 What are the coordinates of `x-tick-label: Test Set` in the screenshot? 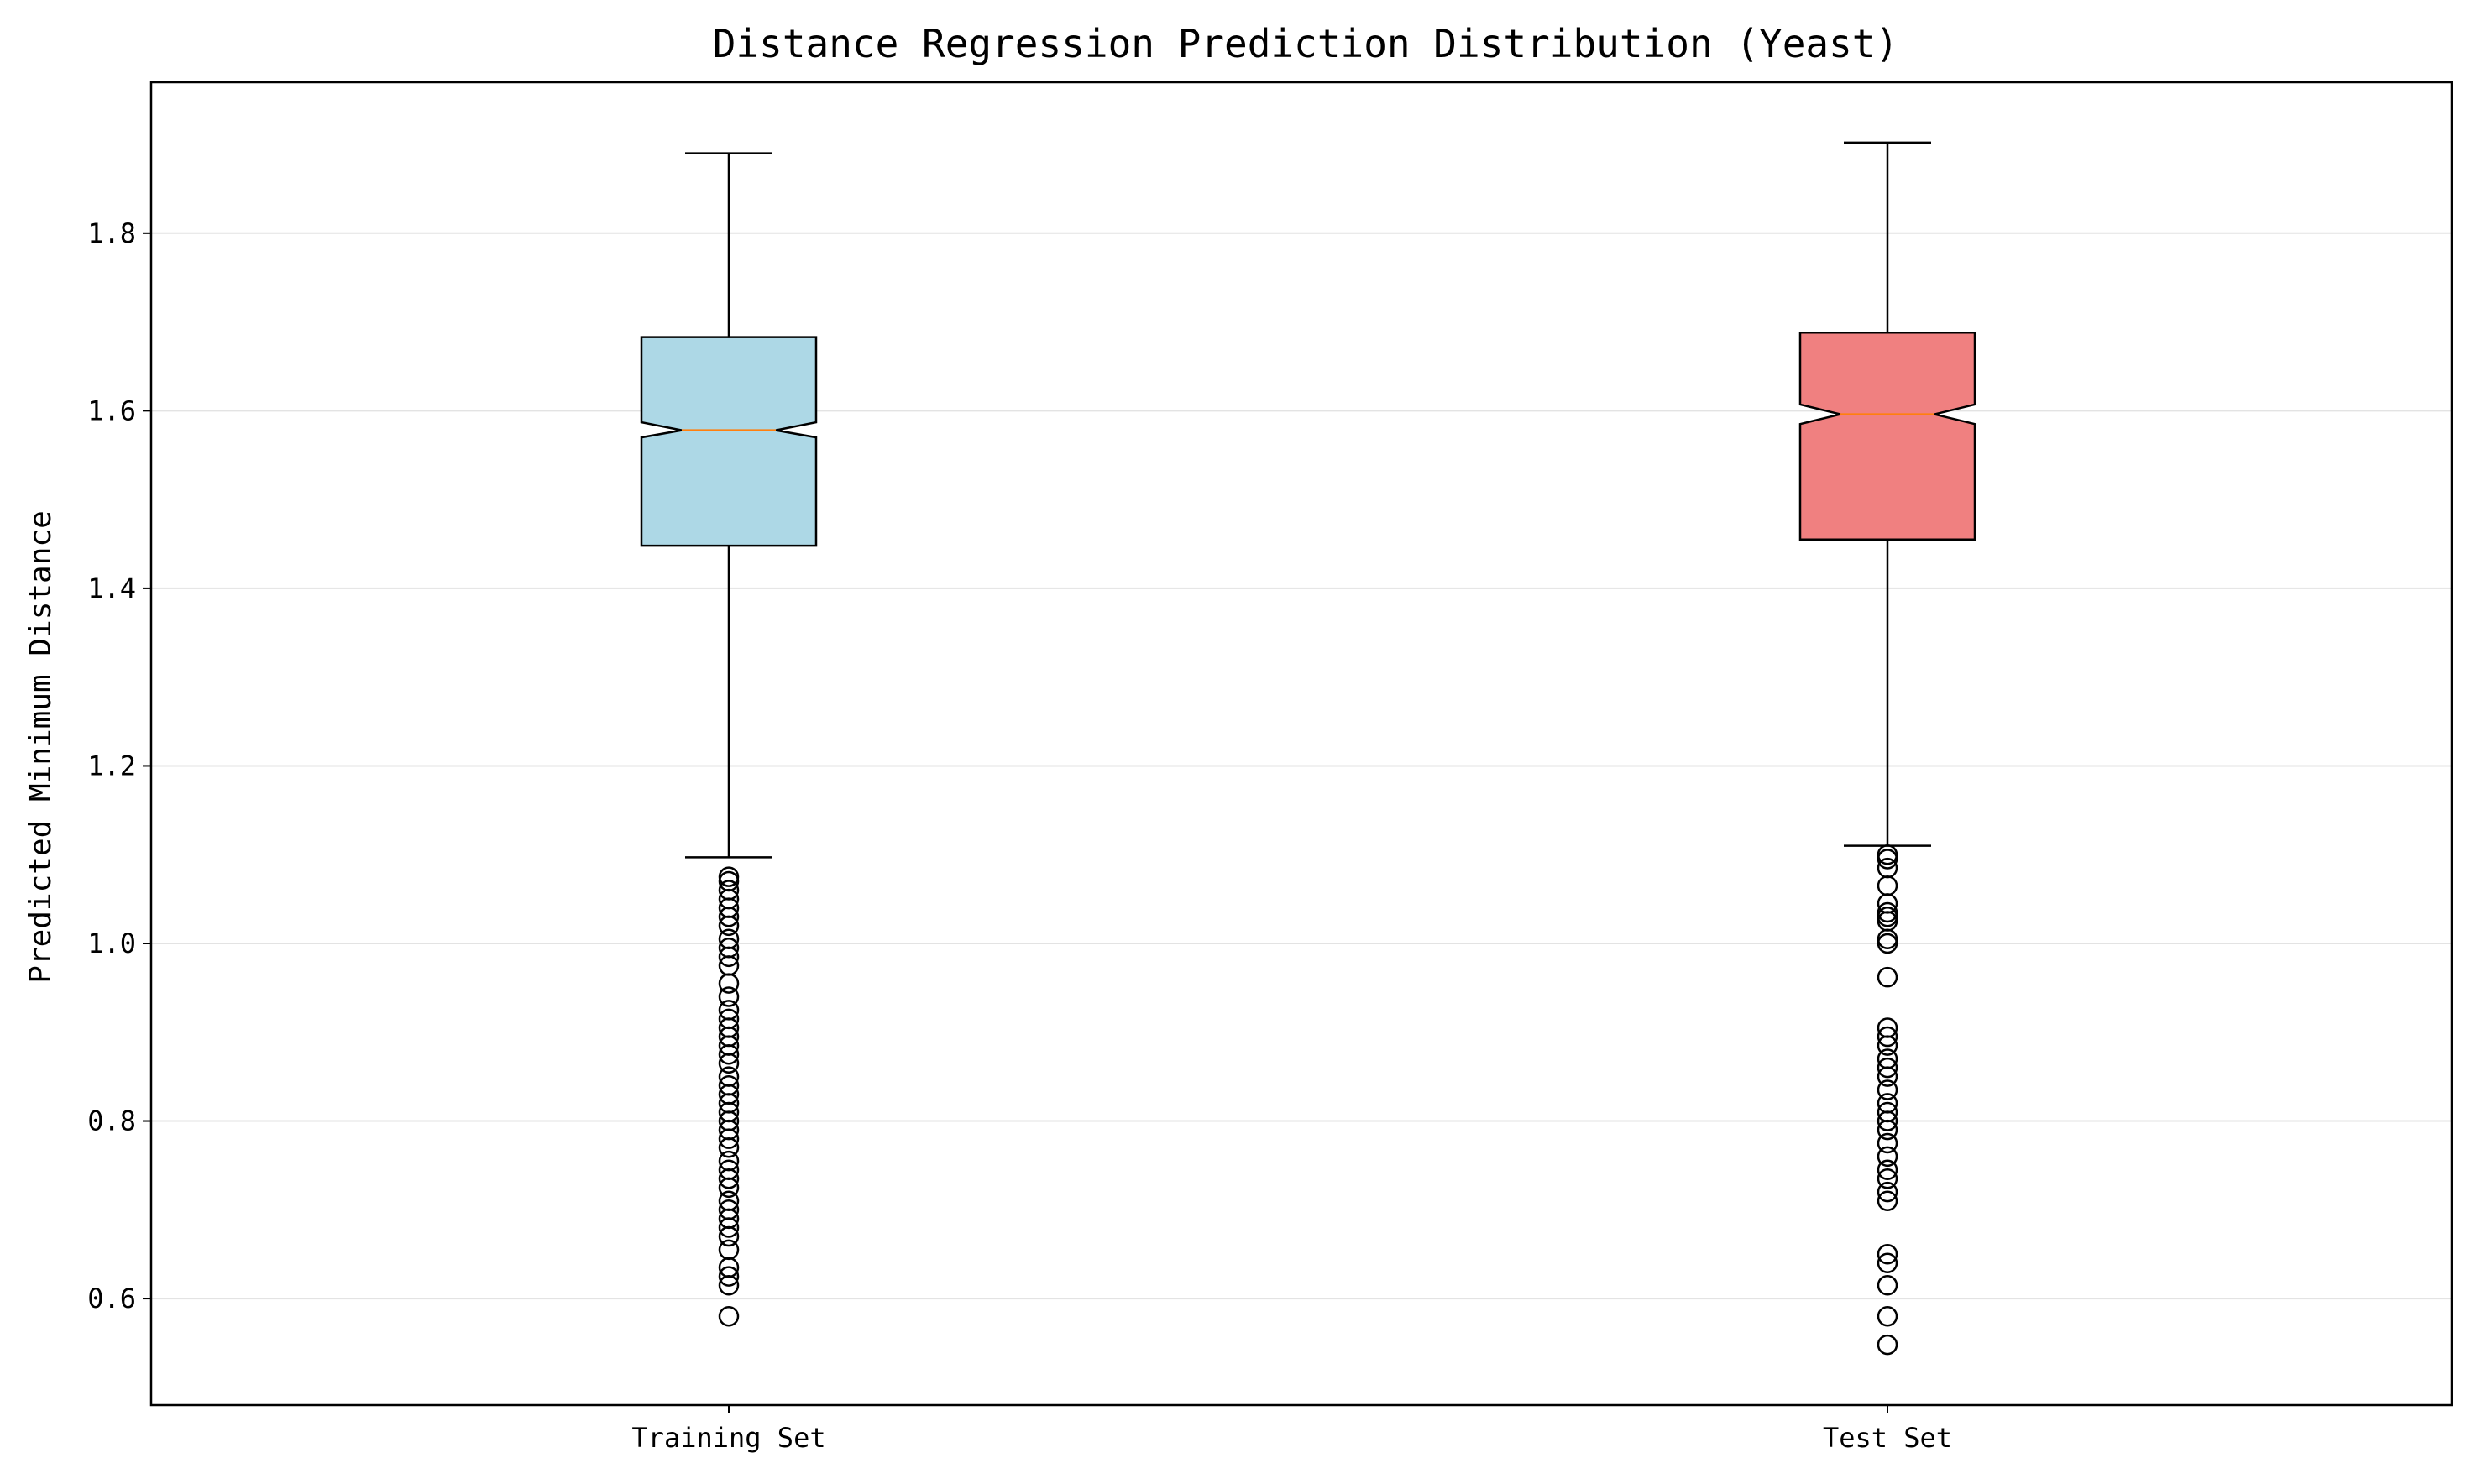 It's located at (1888, 1438).